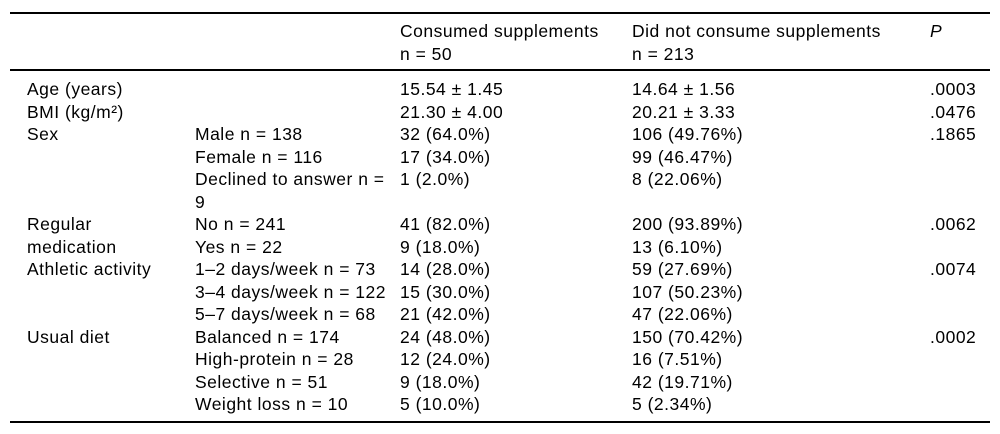 The width and height of the screenshot is (1000, 434). I want to click on cell-consumed-value: 21.30 ± 4.00, so click(452, 111).